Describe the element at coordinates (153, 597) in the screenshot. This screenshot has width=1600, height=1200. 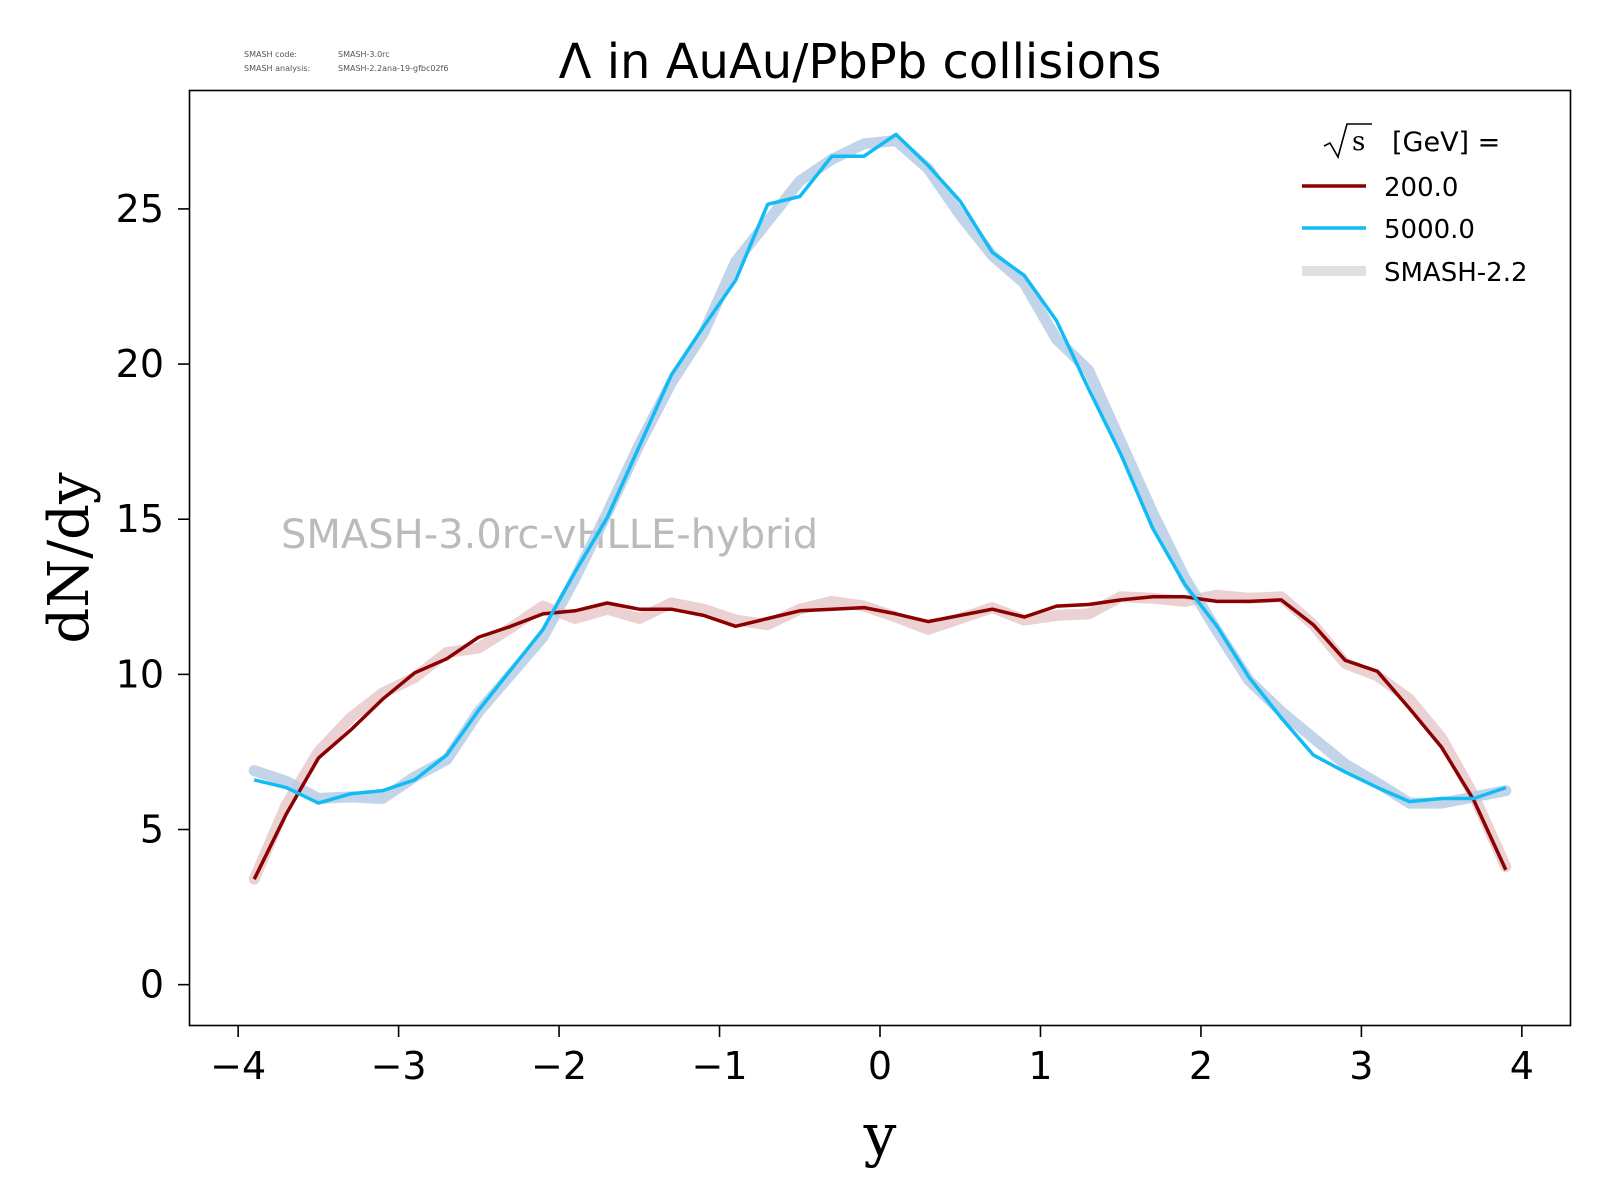
I see `y-axis-ticks: 0 5 10 15 20 25` at that location.